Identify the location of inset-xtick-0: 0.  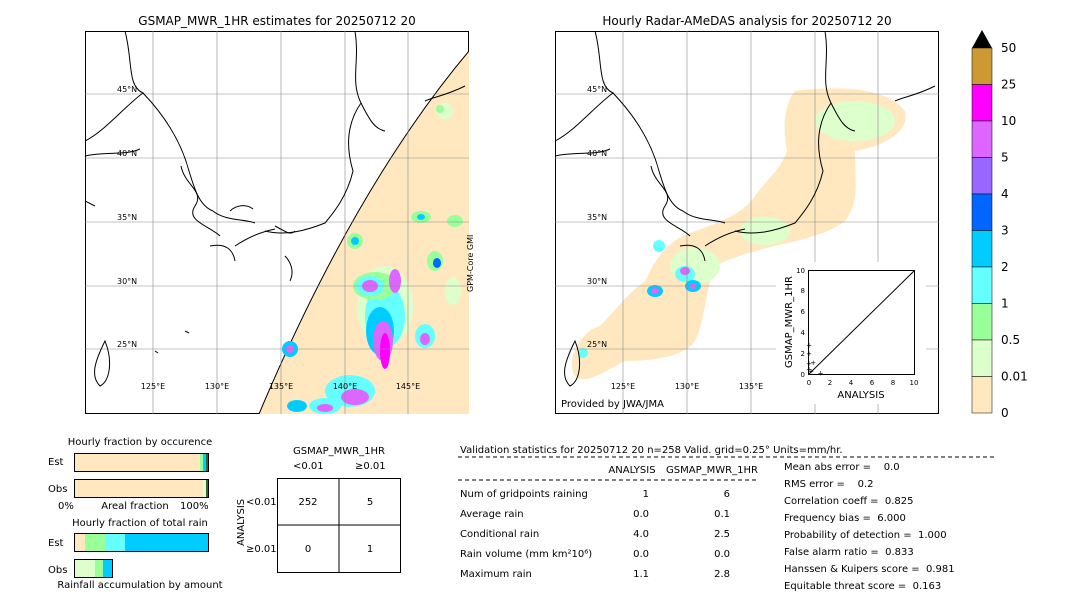
(809, 383).